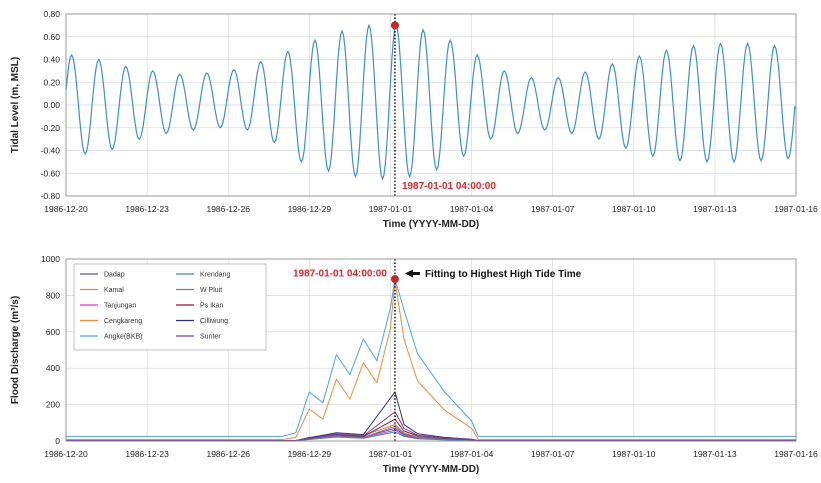 The image size is (821, 483). I want to click on legend-label: Krendang, so click(215, 275).